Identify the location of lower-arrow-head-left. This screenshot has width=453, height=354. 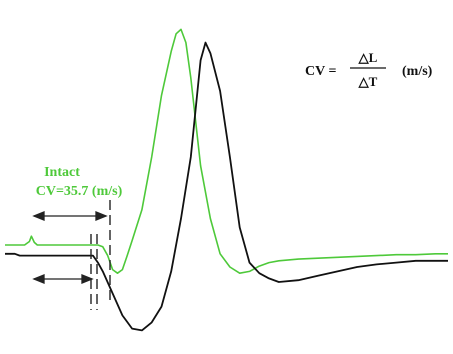
(38, 279).